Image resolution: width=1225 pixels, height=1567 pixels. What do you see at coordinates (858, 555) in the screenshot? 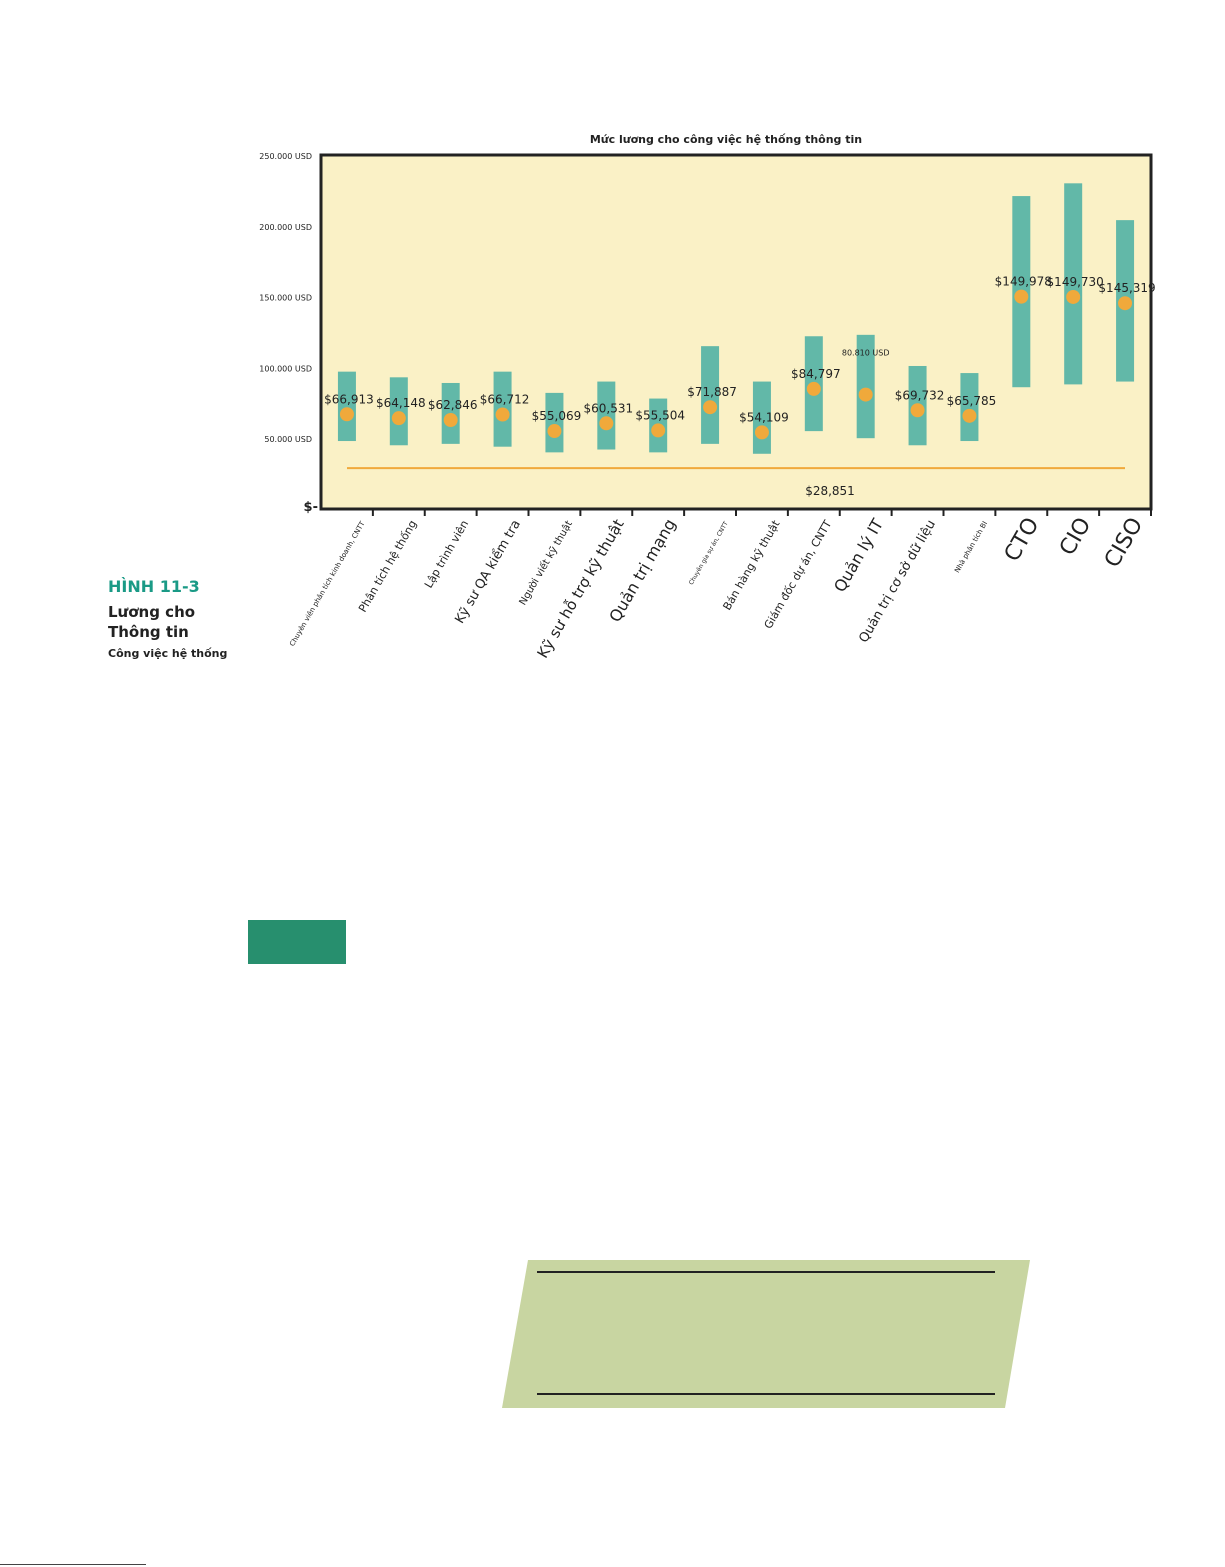
I see `x-category-label: Quản lý IT` at bounding box center [858, 555].